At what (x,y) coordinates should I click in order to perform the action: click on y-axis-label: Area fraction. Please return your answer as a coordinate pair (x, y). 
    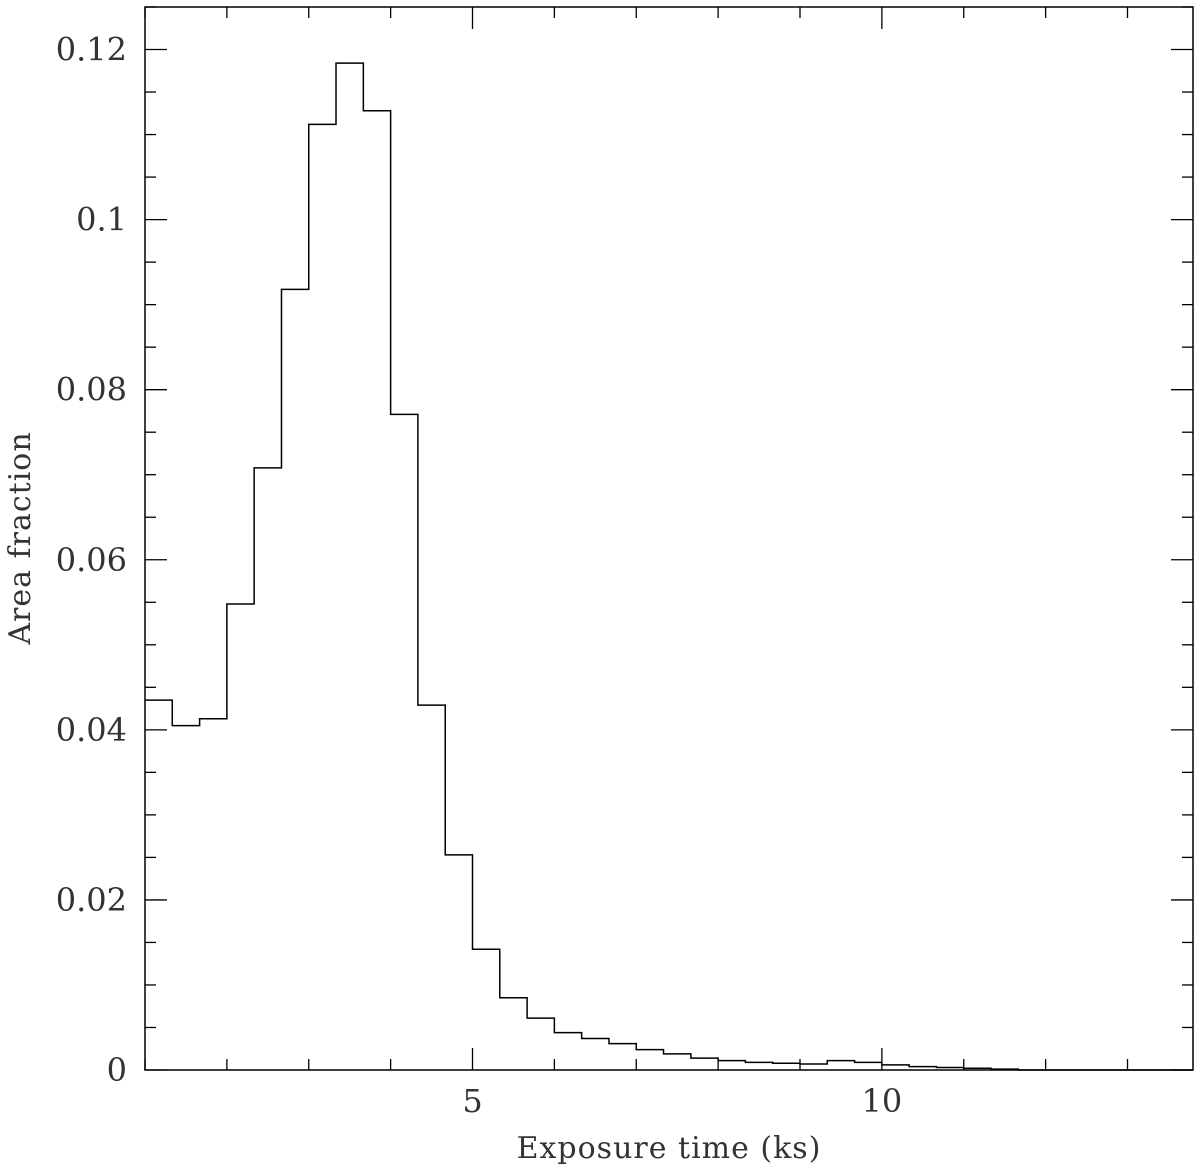
    Looking at the image, I should click on (20, 538).